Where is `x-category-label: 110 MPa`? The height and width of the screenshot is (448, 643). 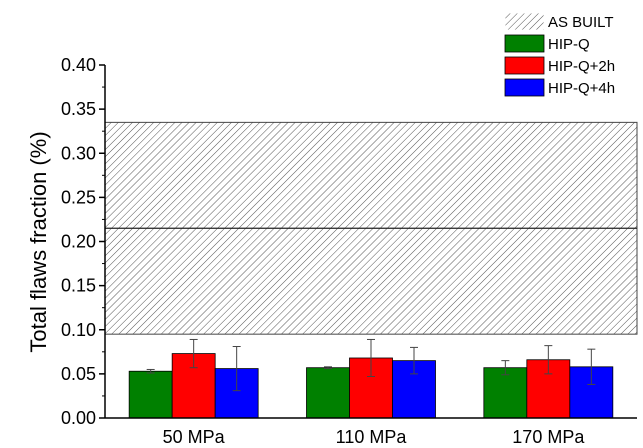 x-category-label: 110 MPa is located at coordinates (372, 437).